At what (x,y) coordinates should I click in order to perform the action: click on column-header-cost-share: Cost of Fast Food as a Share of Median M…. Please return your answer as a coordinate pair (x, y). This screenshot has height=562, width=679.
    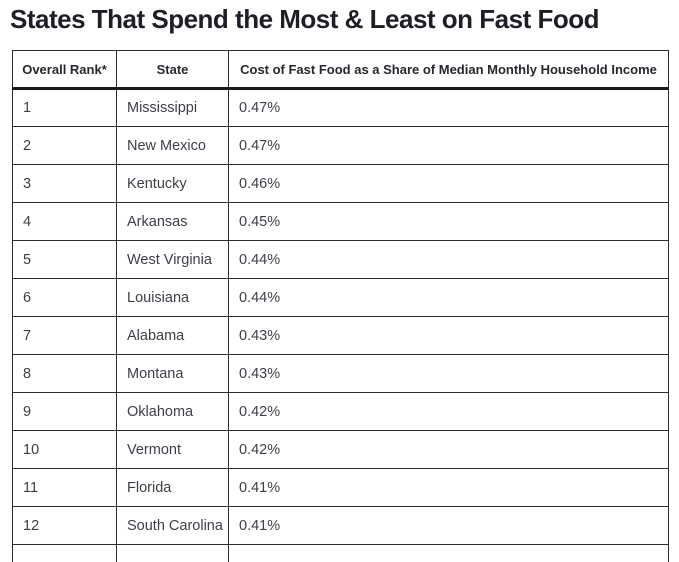
    Looking at the image, I should click on (448, 70).